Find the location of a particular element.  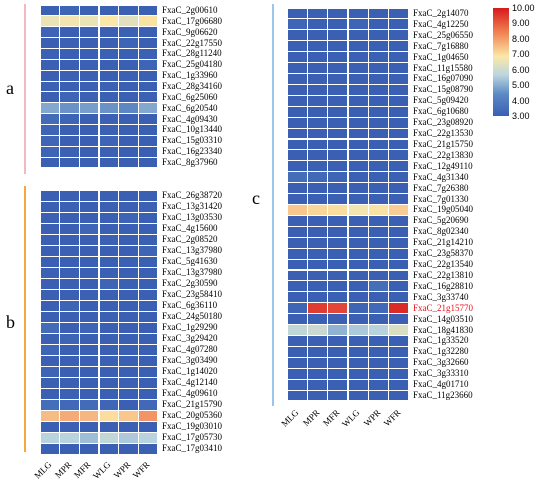

legend-tick-label: 3.00 is located at coordinates (521, 116).